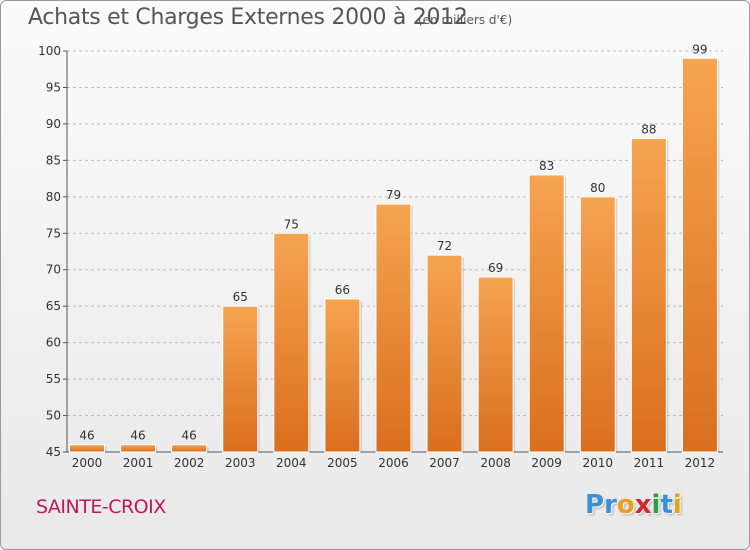 The height and width of the screenshot is (550, 750). Describe the element at coordinates (495, 463) in the screenshot. I see `x-tick-label: 2008` at that location.